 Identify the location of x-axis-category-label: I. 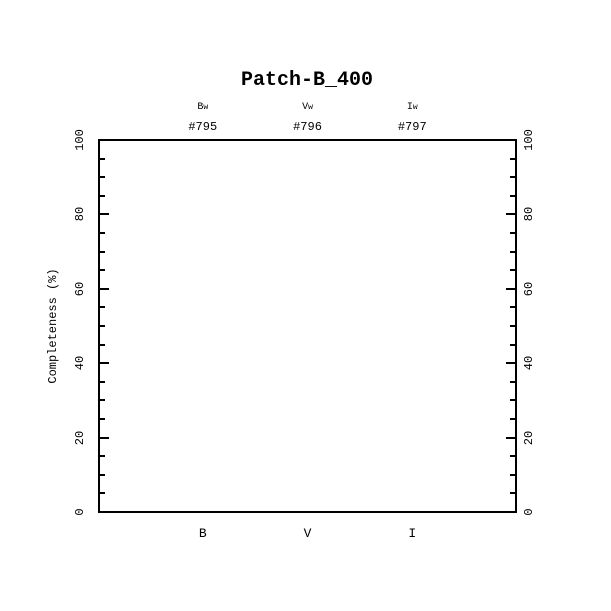
(412, 533).